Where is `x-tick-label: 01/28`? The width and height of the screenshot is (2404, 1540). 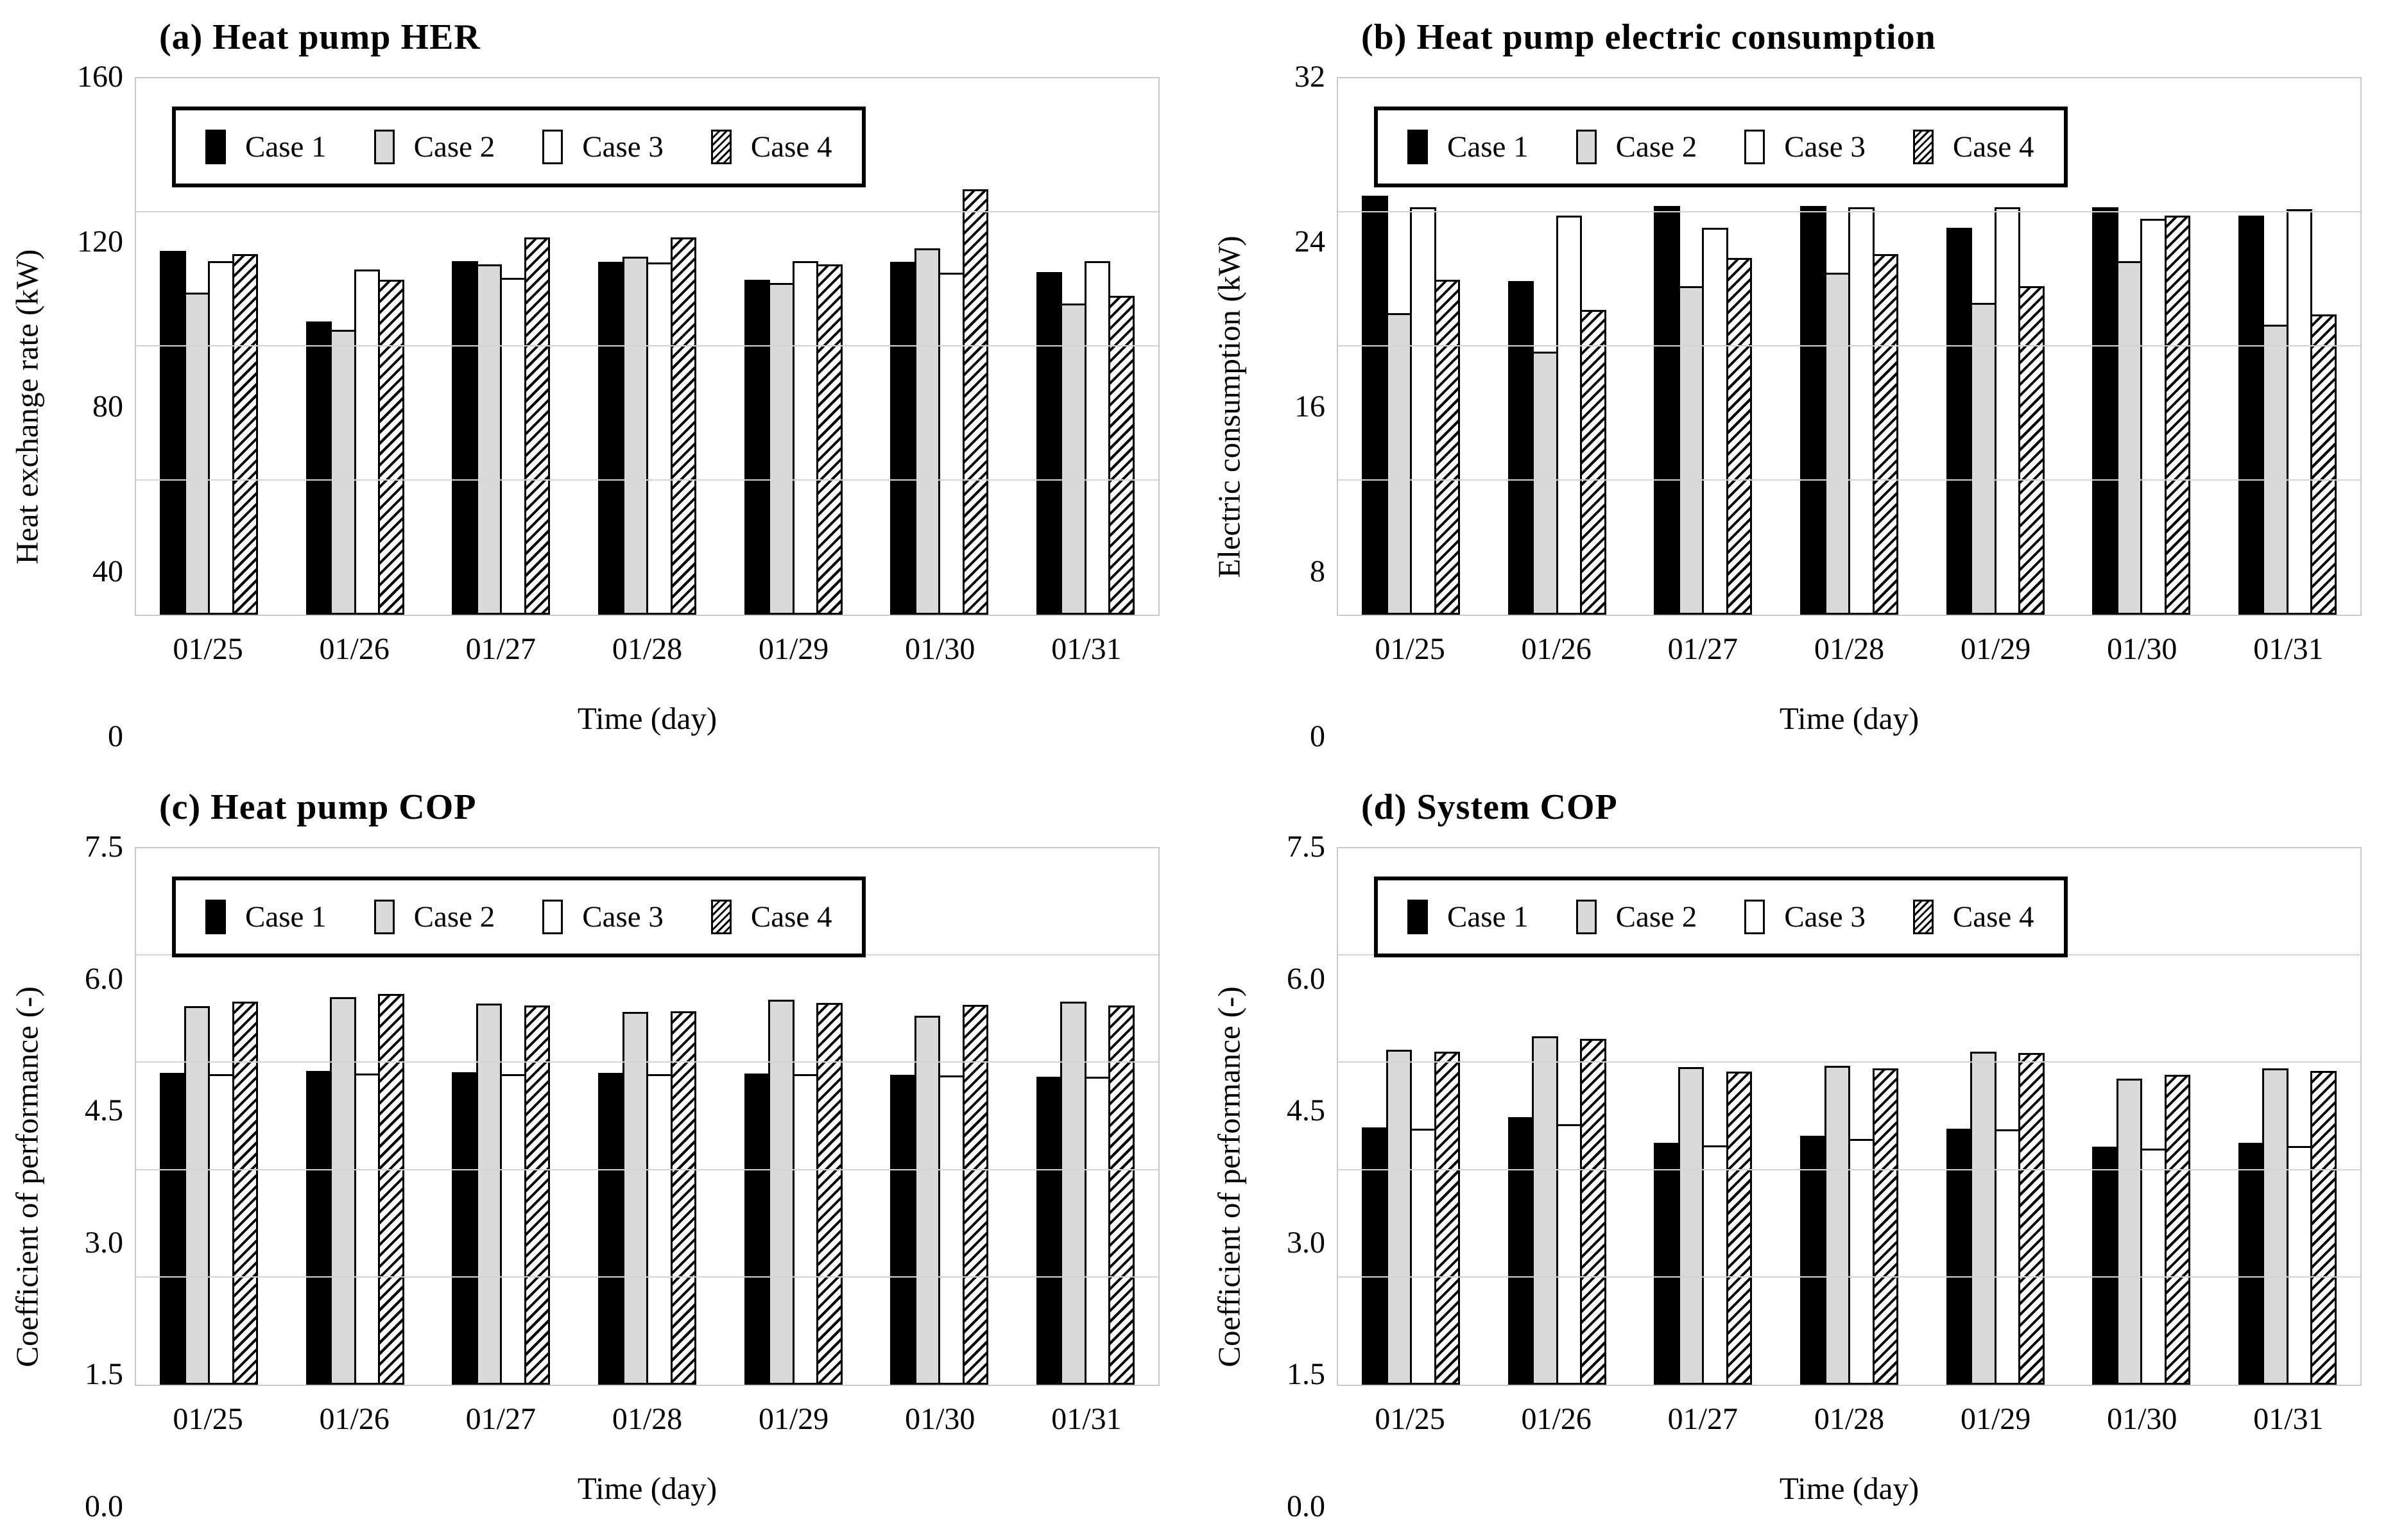
x-tick-label: 01/28 is located at coordinates (647, 649).